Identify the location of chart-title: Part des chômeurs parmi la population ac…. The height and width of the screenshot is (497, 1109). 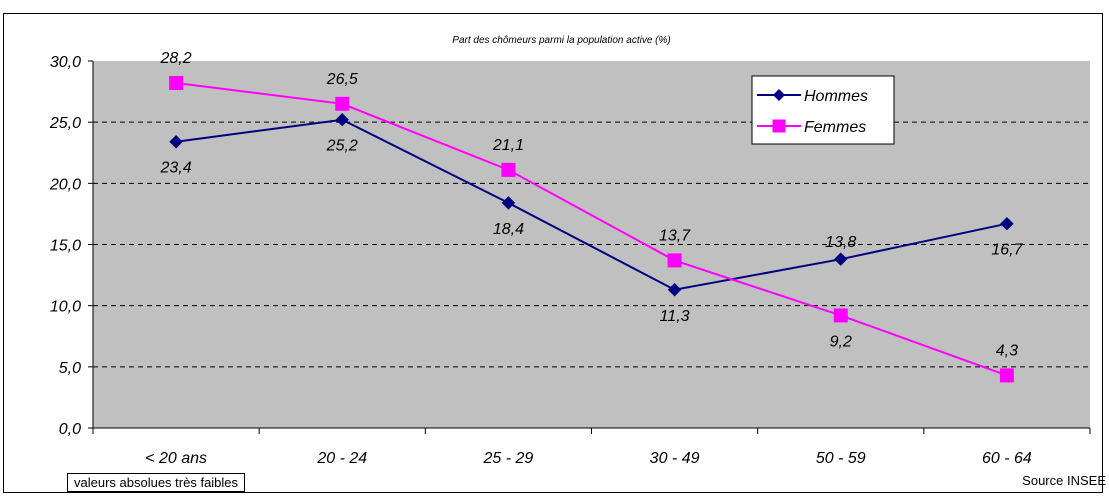
(561, 40).